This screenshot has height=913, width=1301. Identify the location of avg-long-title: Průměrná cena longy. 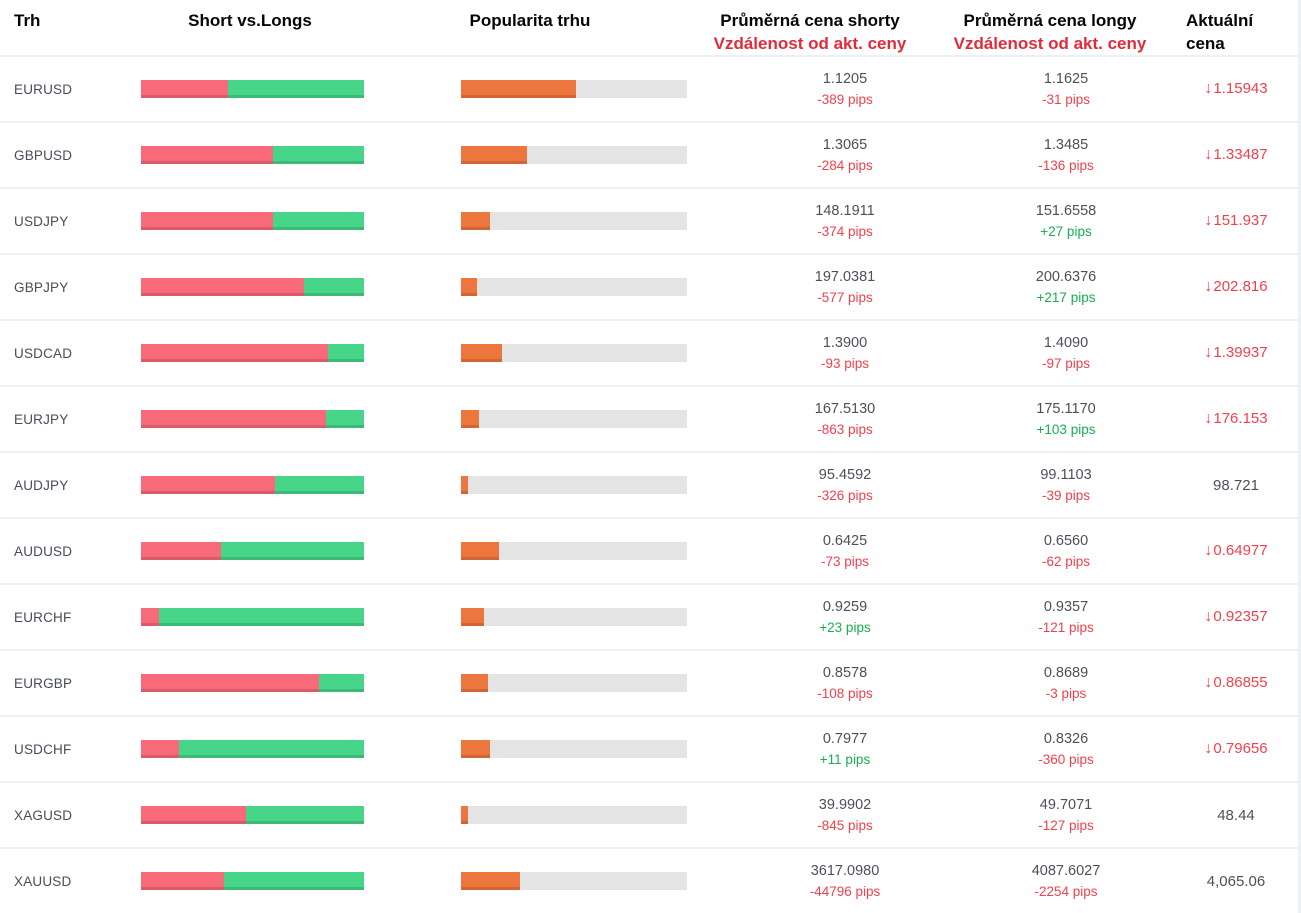
(1050, 20).